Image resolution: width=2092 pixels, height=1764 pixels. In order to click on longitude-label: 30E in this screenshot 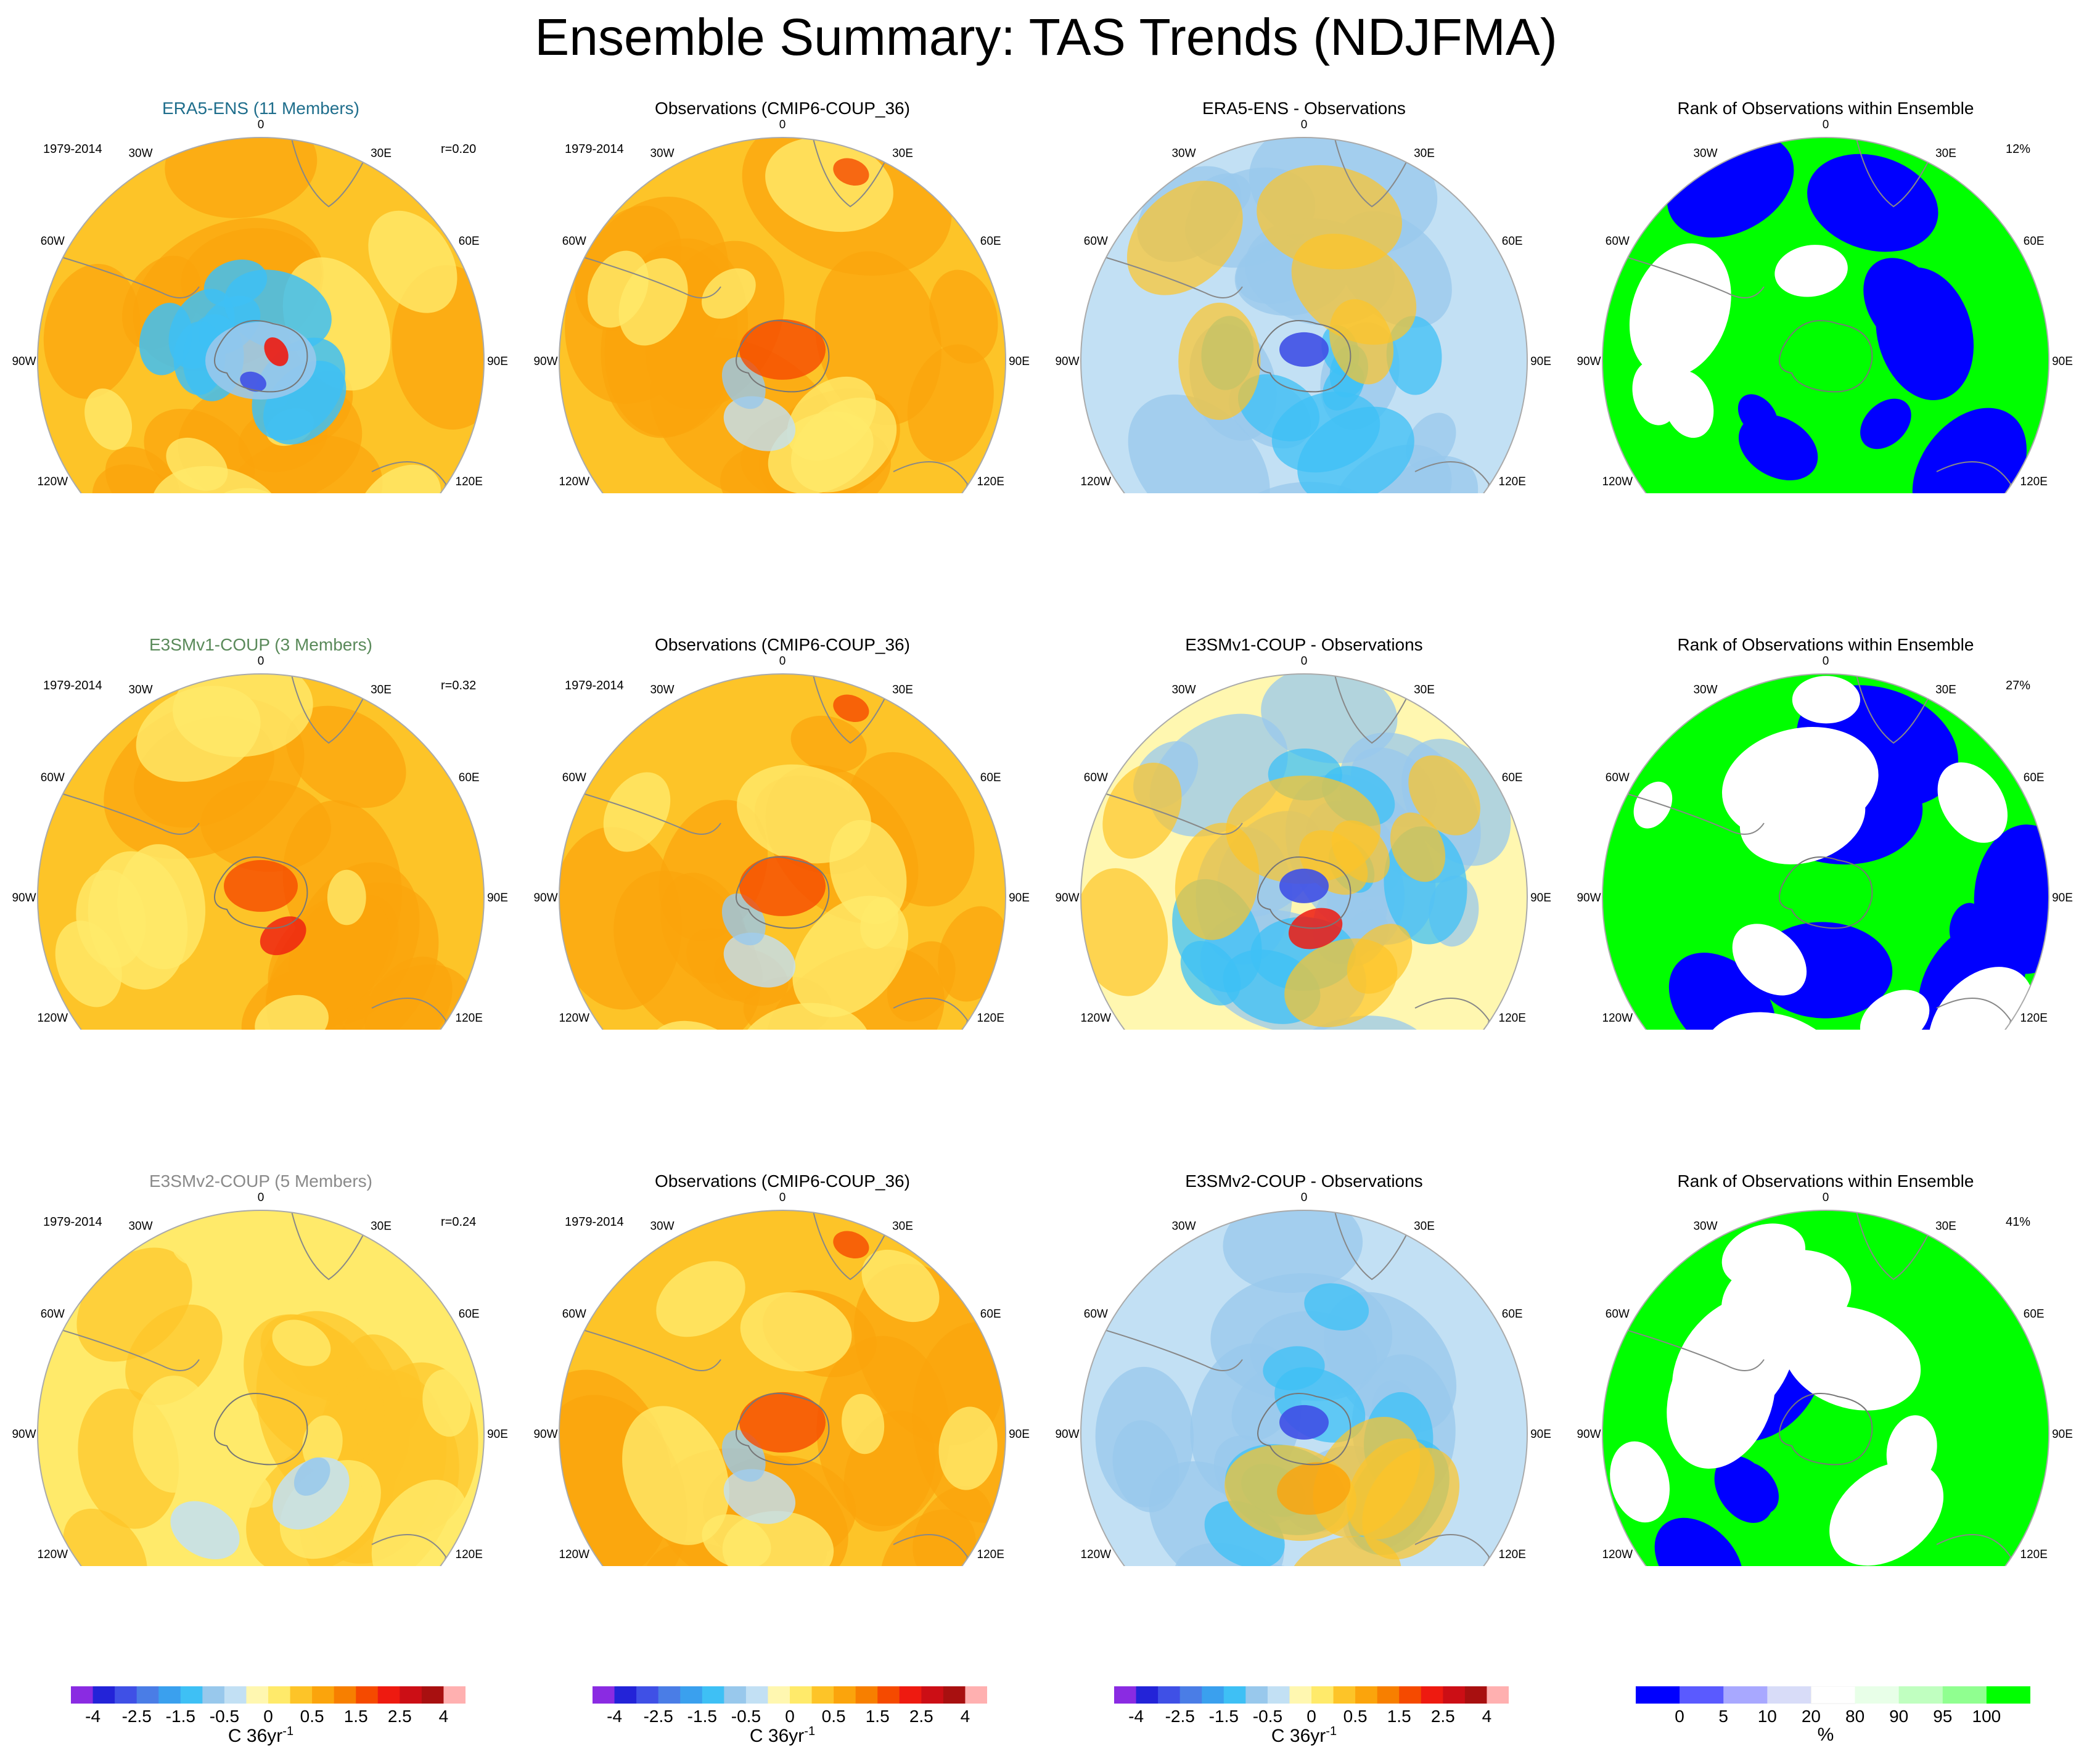, I will do `click(1945, 1226)`.